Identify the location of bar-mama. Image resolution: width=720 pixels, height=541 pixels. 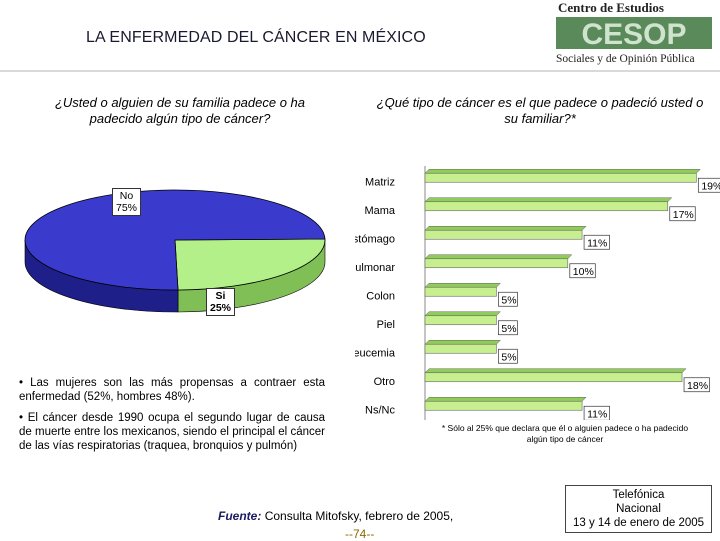
(546, 206).